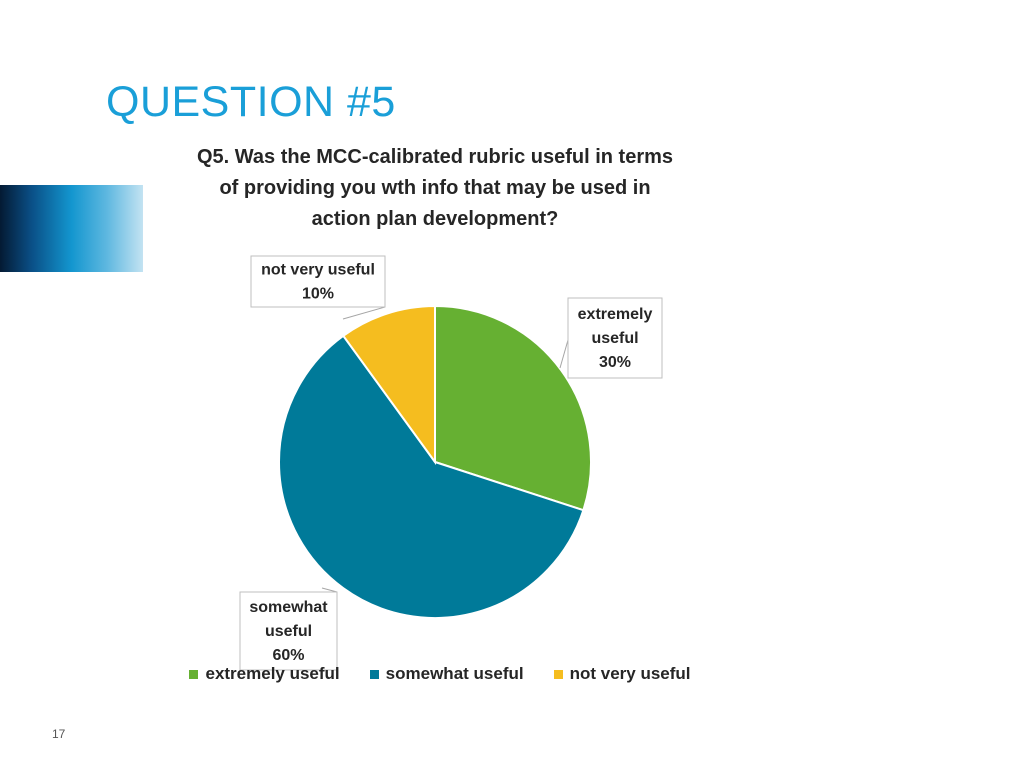 The width and height of the screenshot is (1024, 768). I want to click on data-label-value: 30%, so click(615, 362).